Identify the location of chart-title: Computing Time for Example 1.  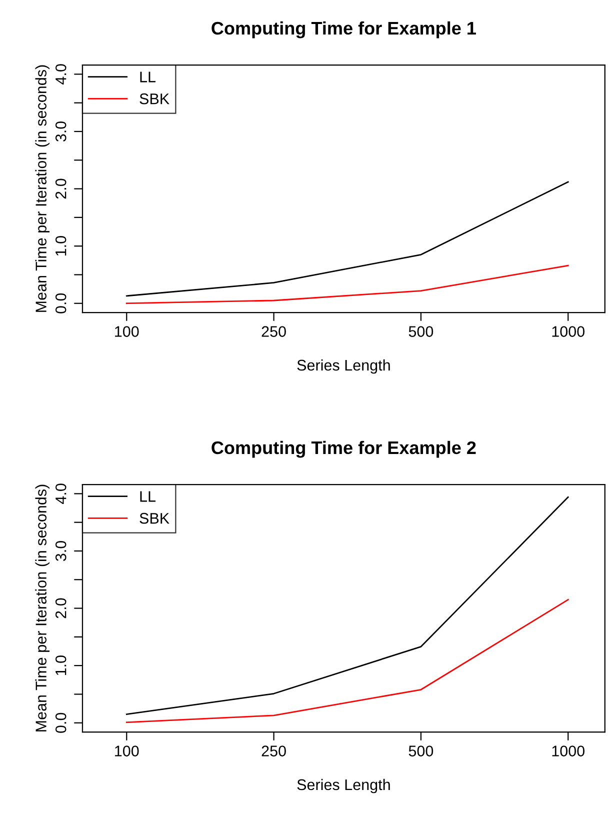
(344, 29).